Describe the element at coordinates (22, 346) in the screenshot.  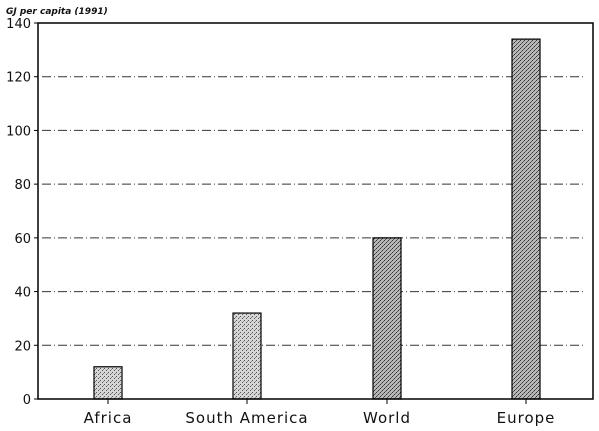
I see `y-tick-label: 20` at that location.